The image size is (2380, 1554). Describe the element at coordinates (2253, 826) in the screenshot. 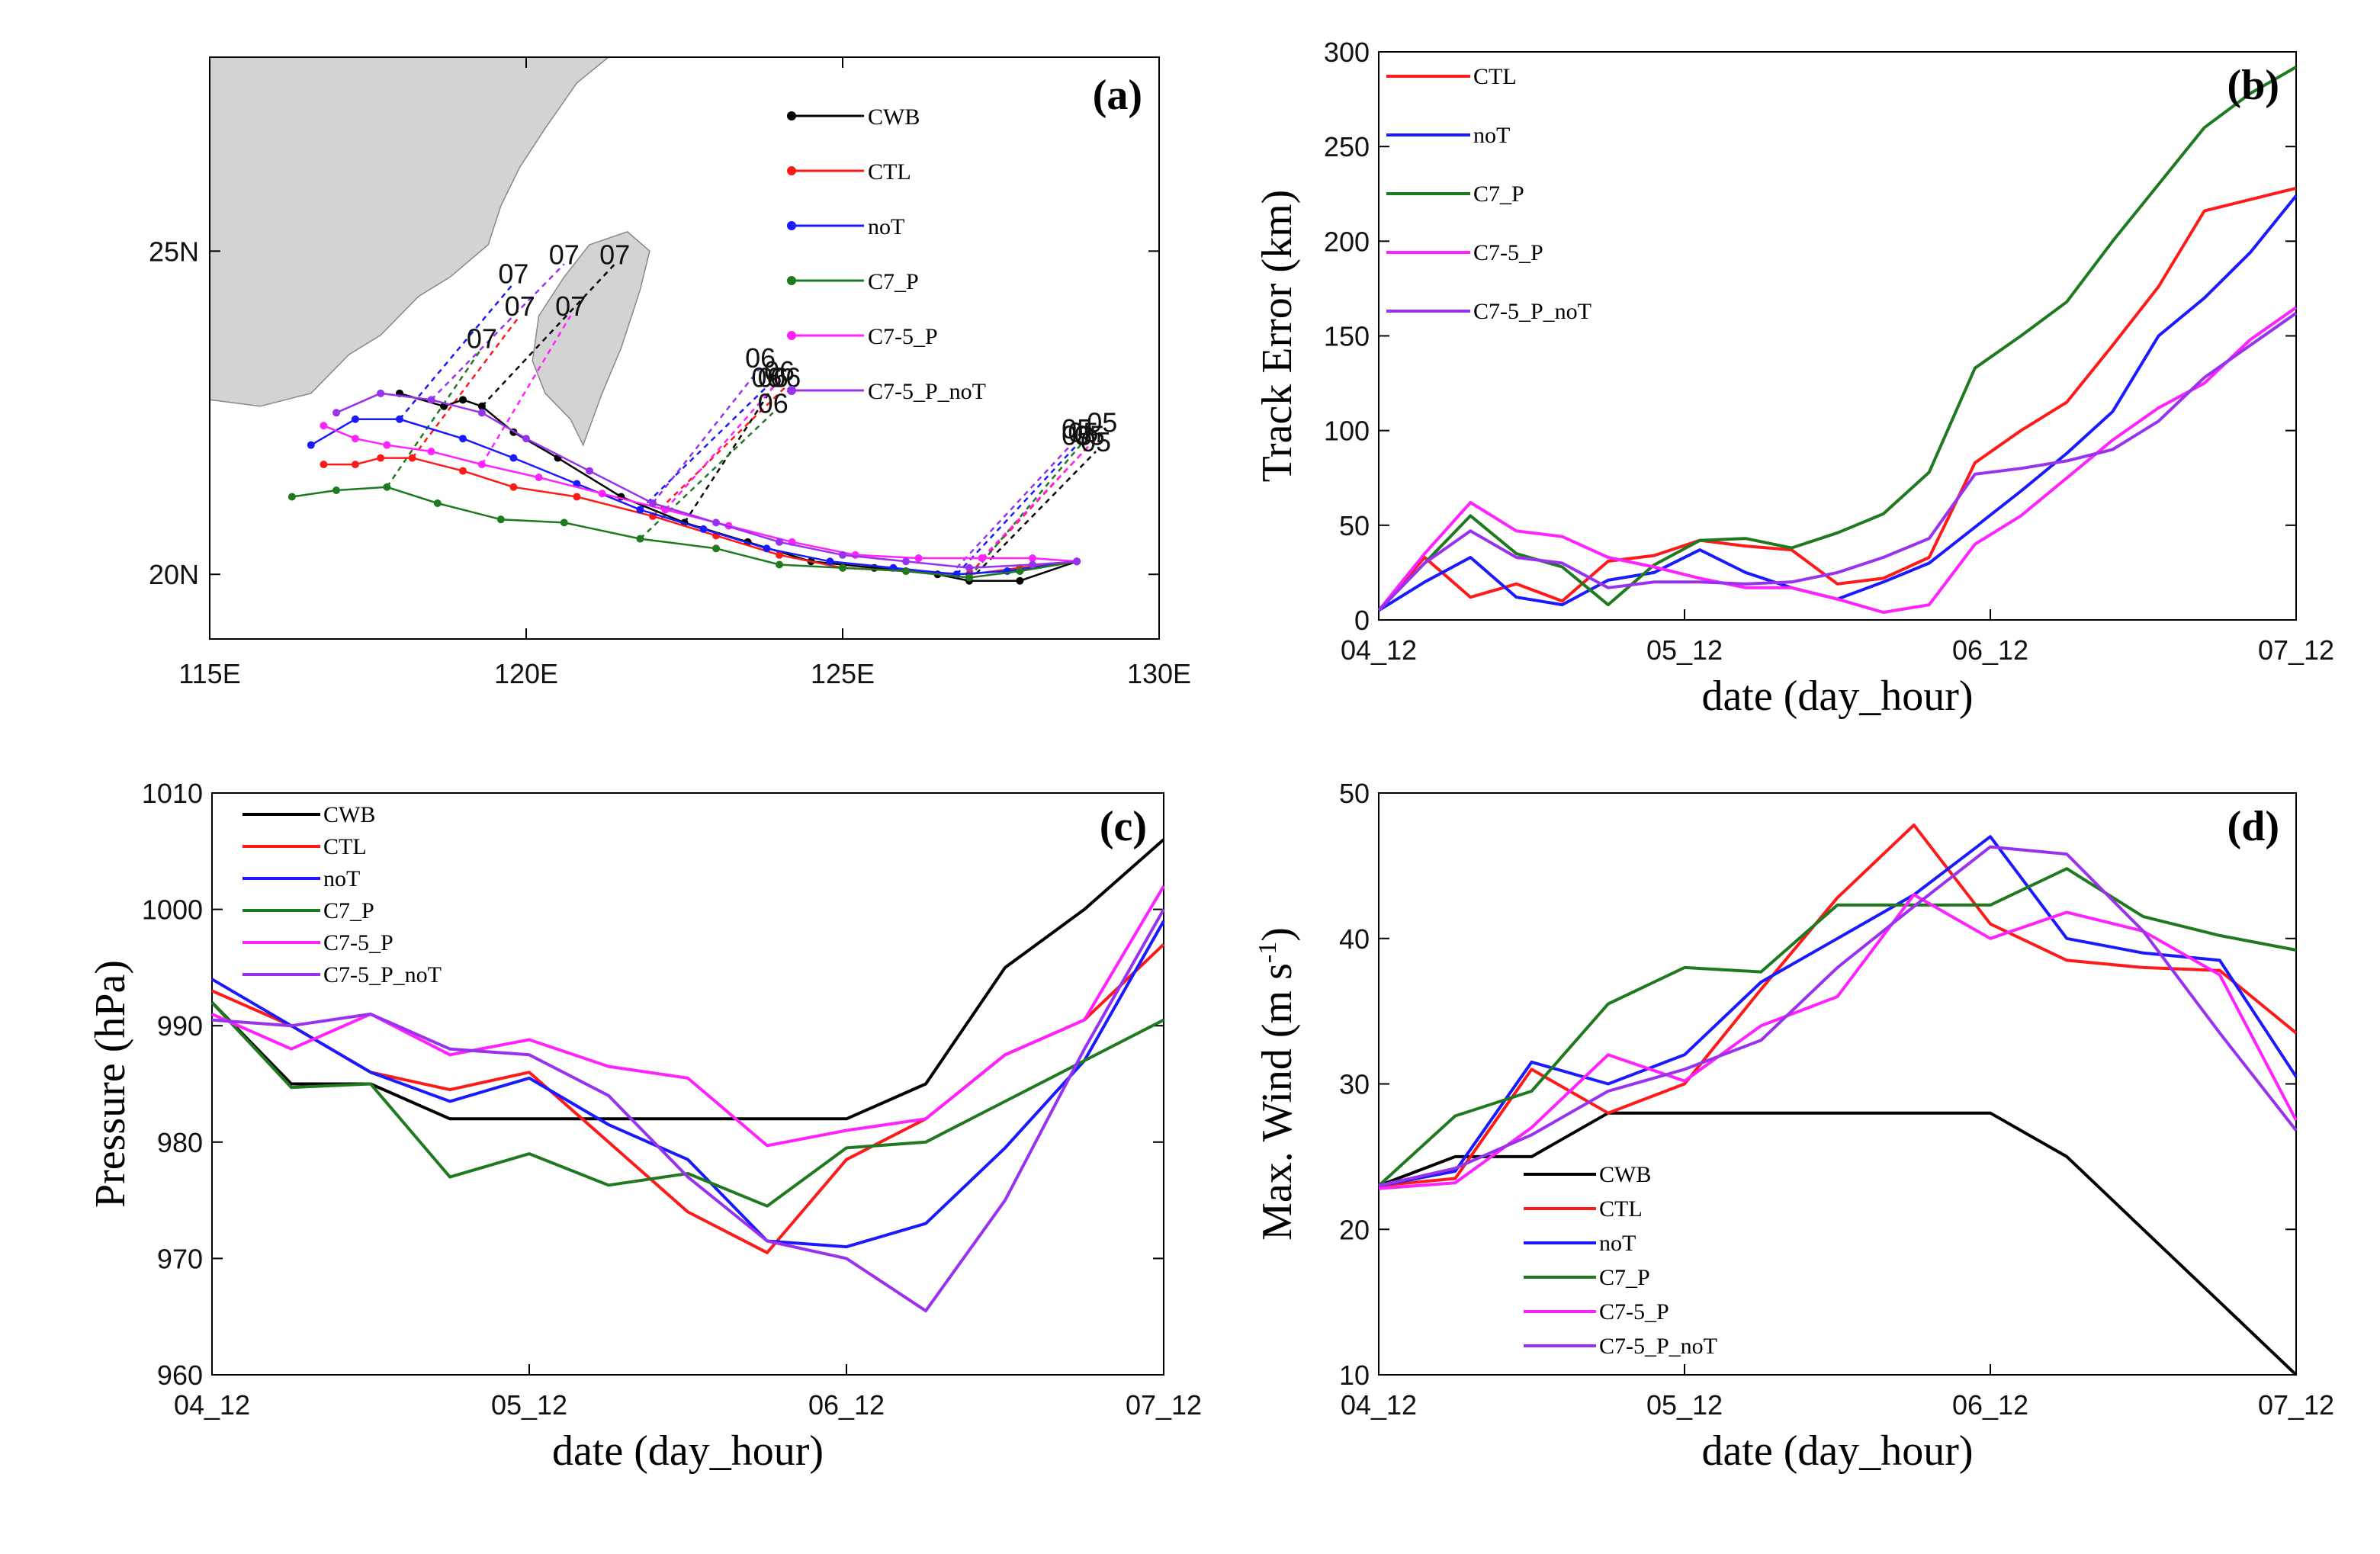

I see `d-panel-label: (d)` at that location.